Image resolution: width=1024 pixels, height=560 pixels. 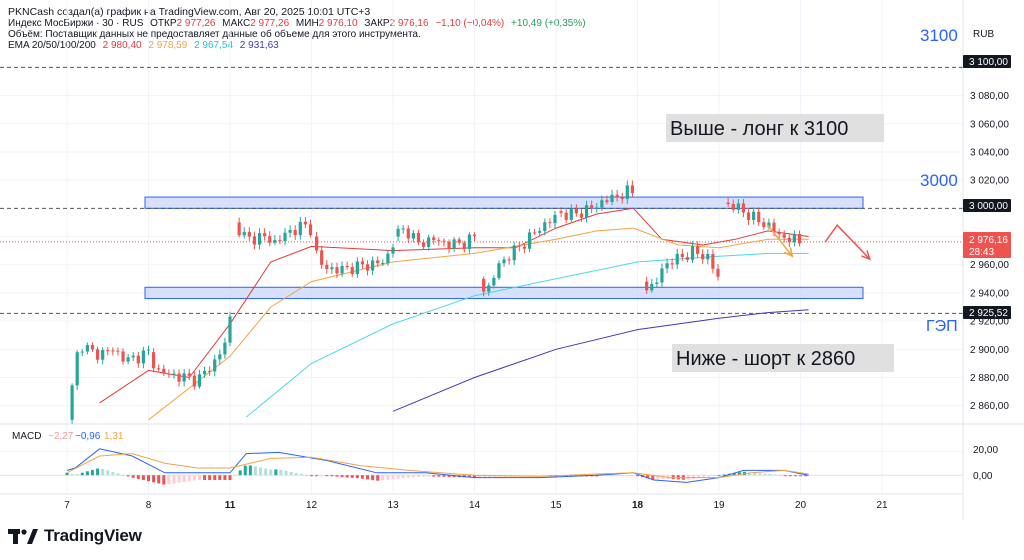 I want to click on symbol-name: Индекс МосБиржи · 30 · RUS, so click(x=76, y=23).